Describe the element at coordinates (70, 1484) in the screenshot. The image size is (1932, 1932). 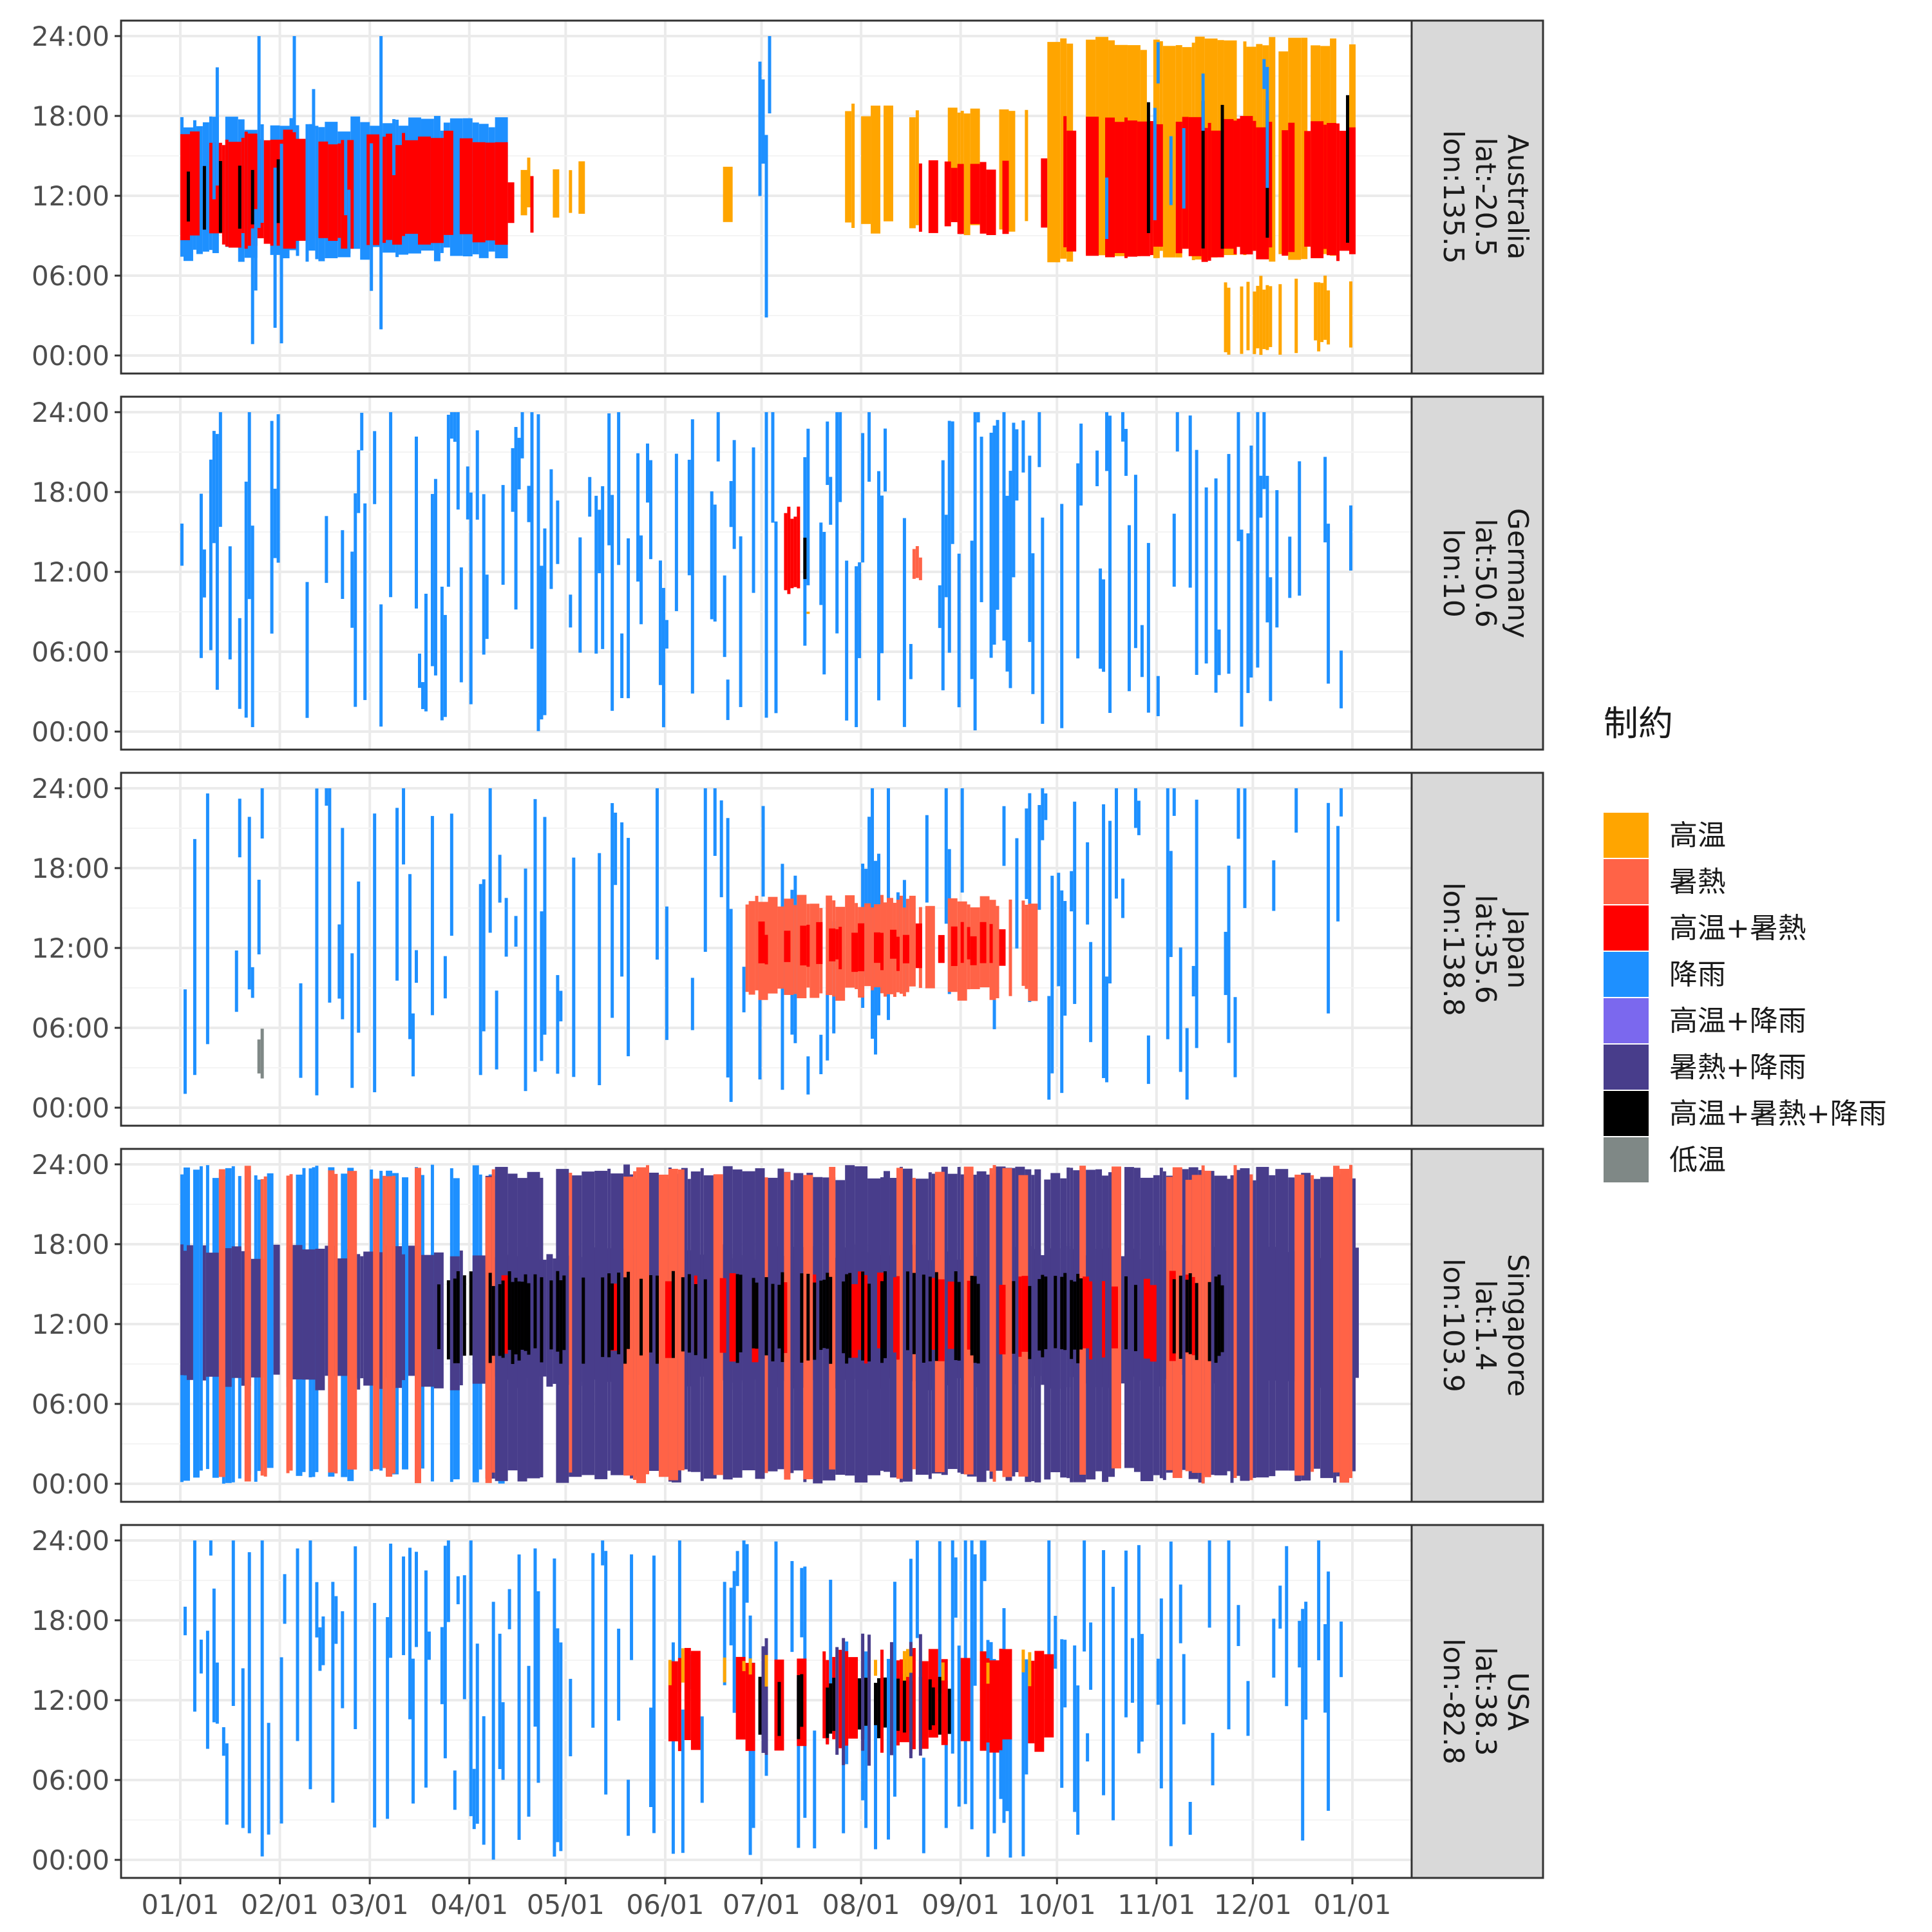
I see `y-tick-label: 00:00` at that location.